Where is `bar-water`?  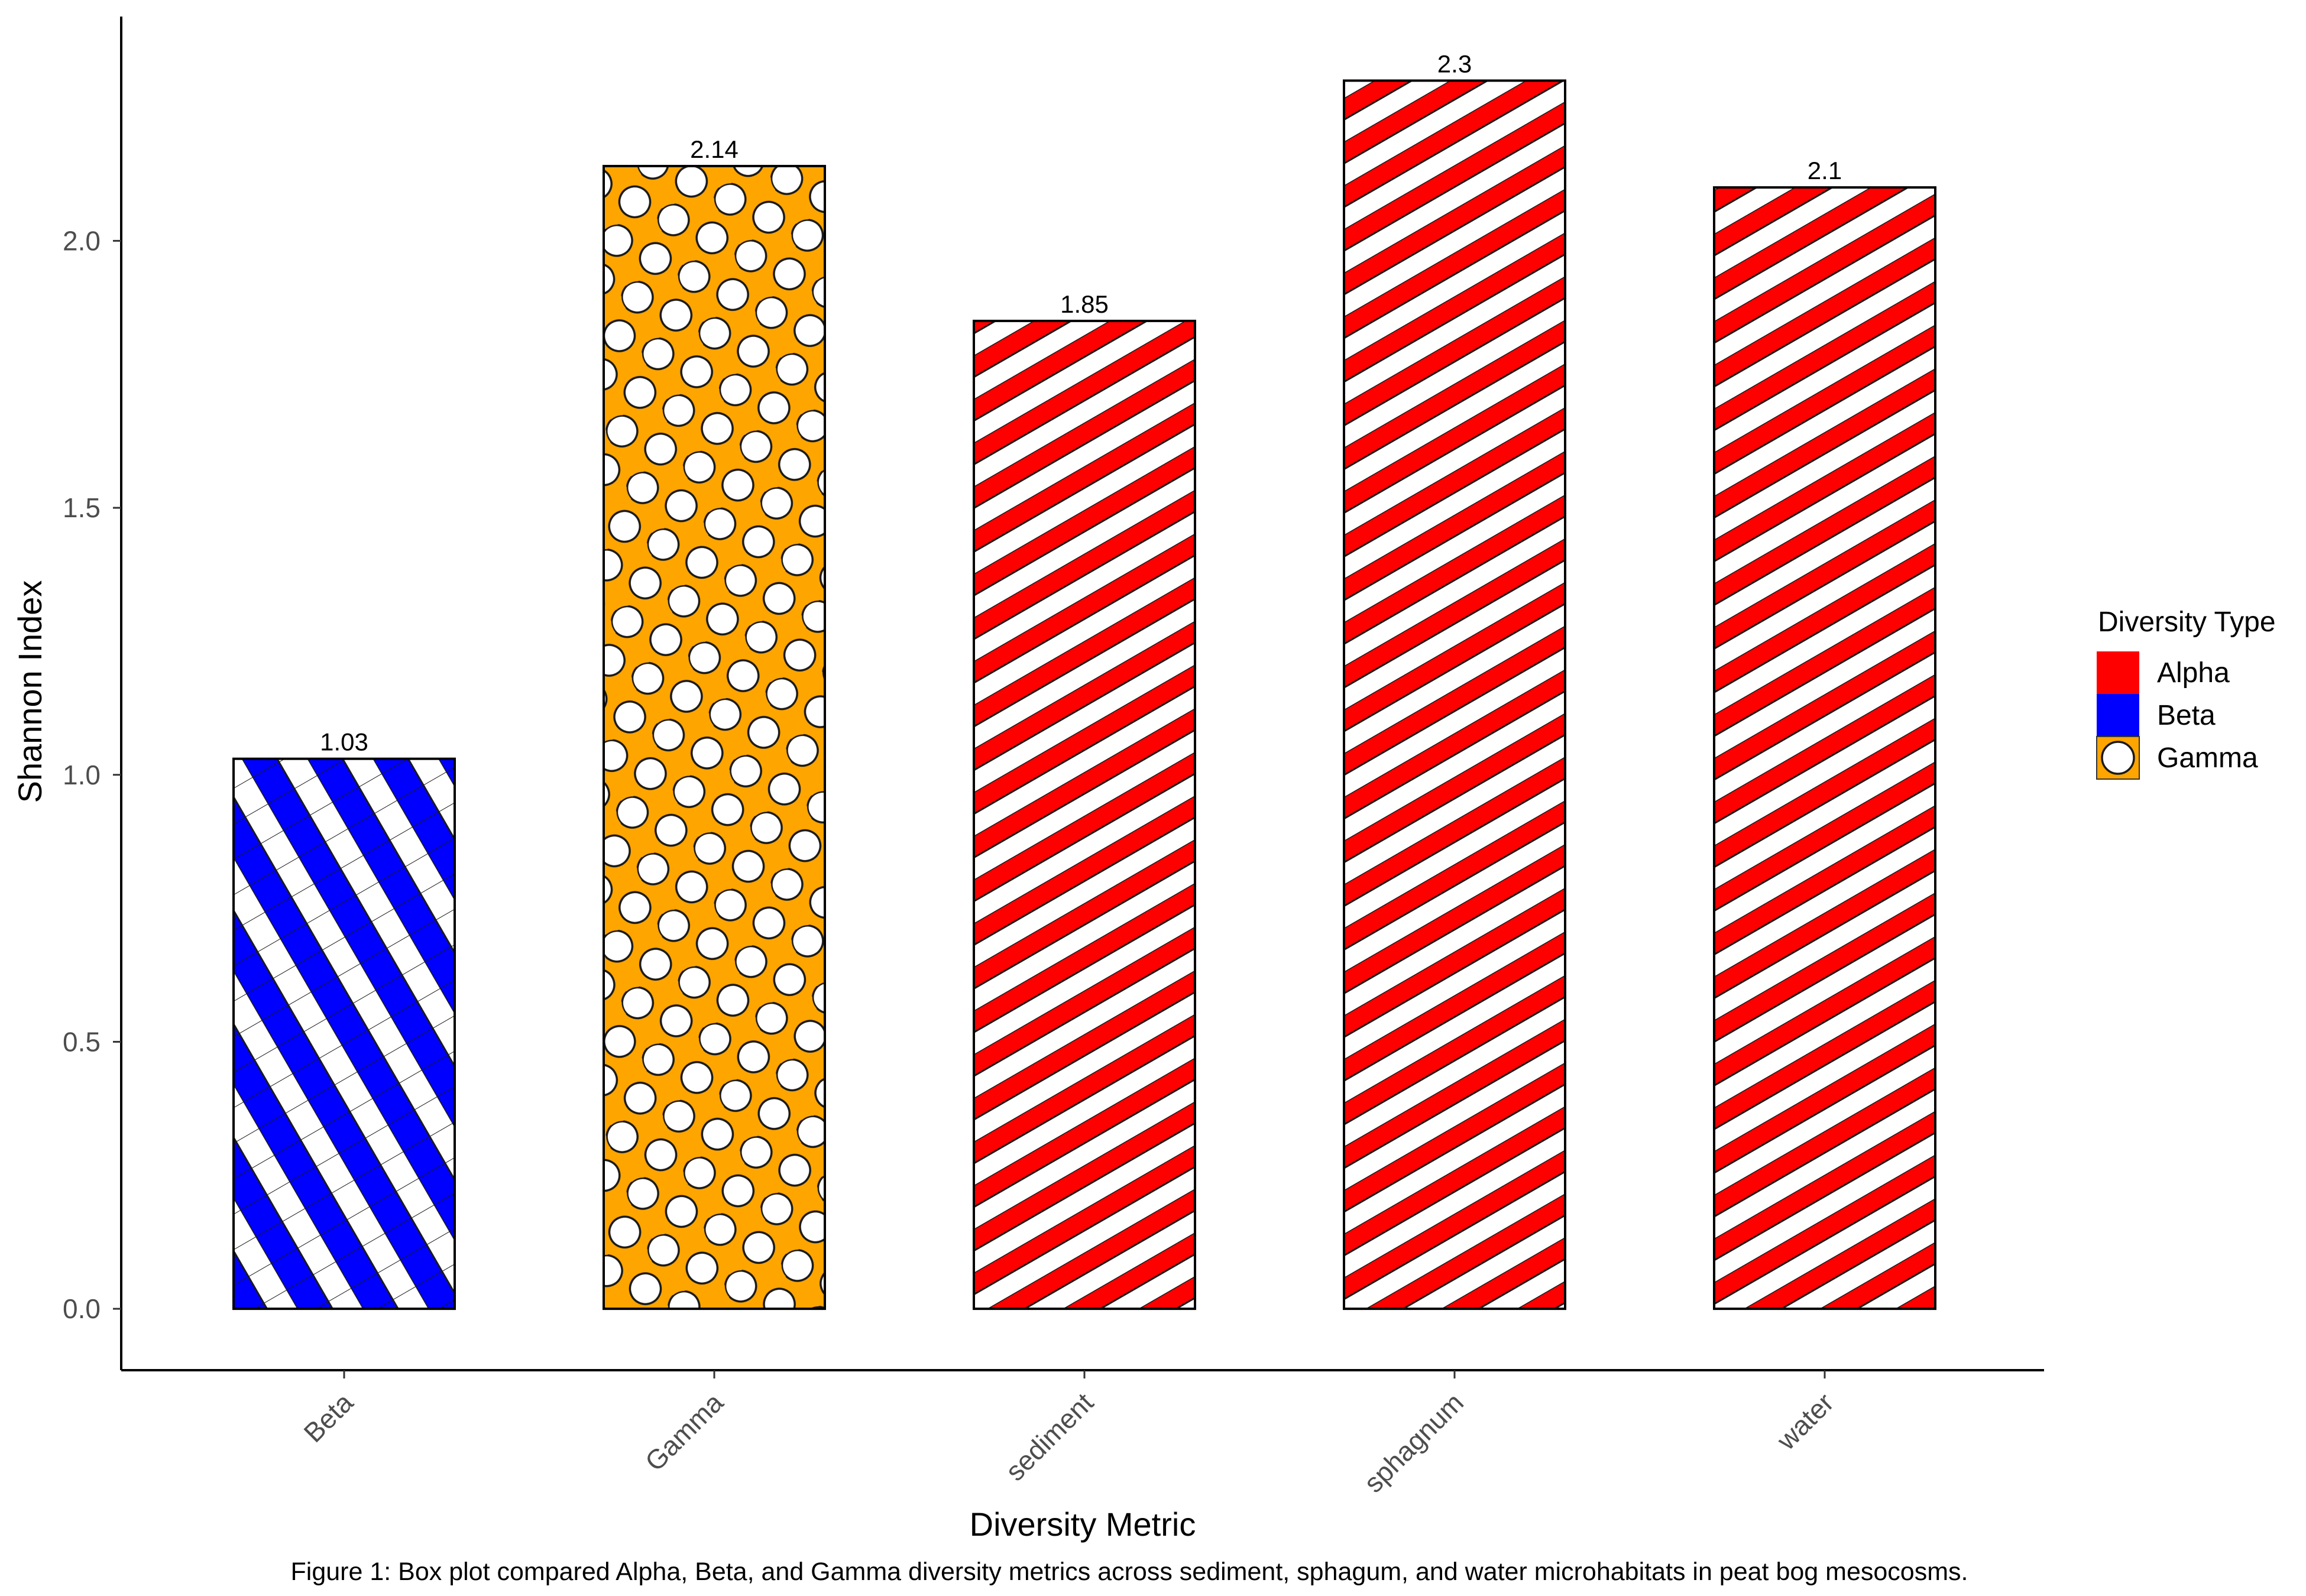 bar-water is located at coordinates (1824, 748).